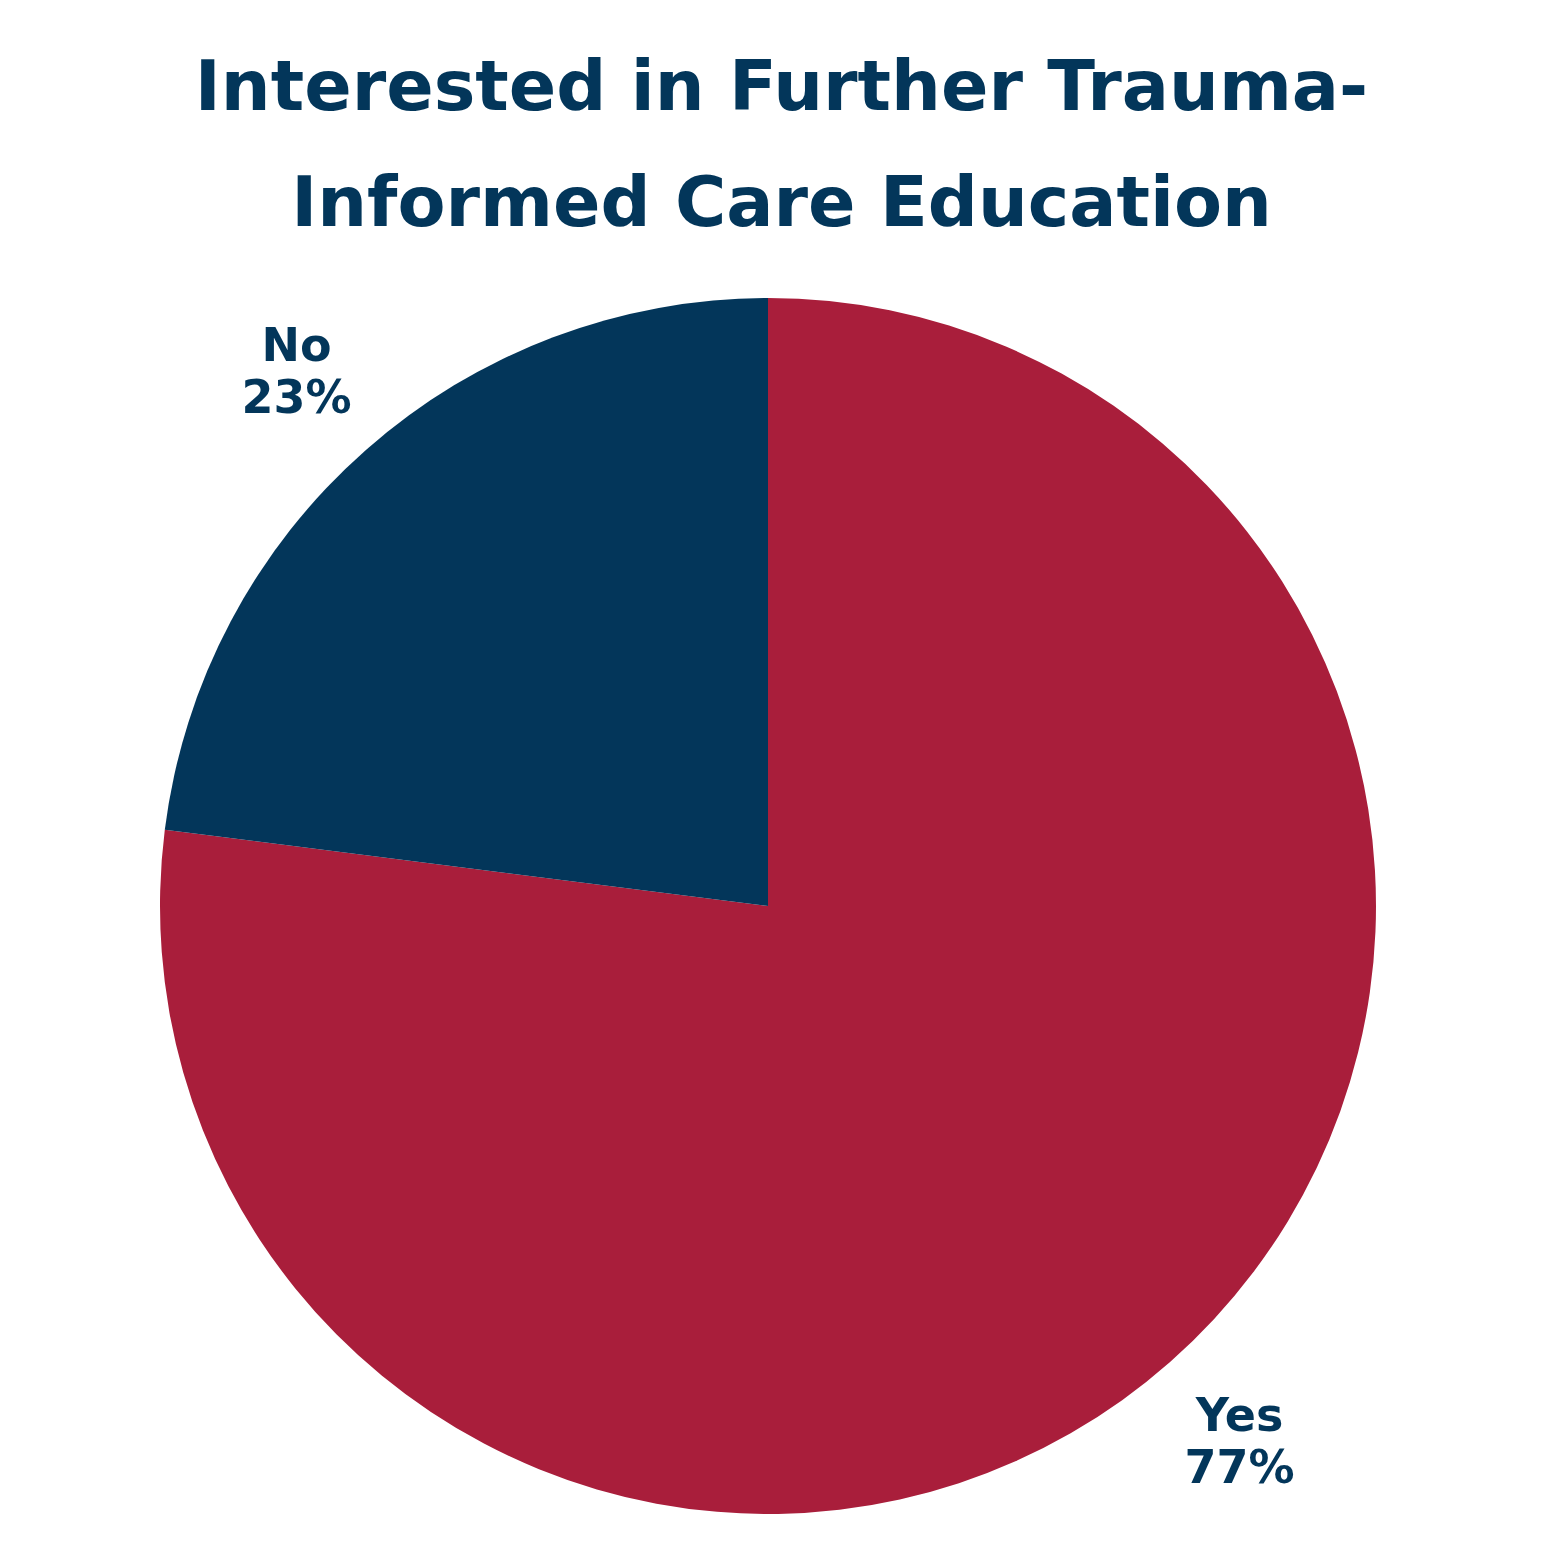 The width and height of the screenshot is (1563, 1563). What do you see at coordinates (296, 397) in the screenshot?
I see `data-label: 23%` at bounding box center [296, 397].